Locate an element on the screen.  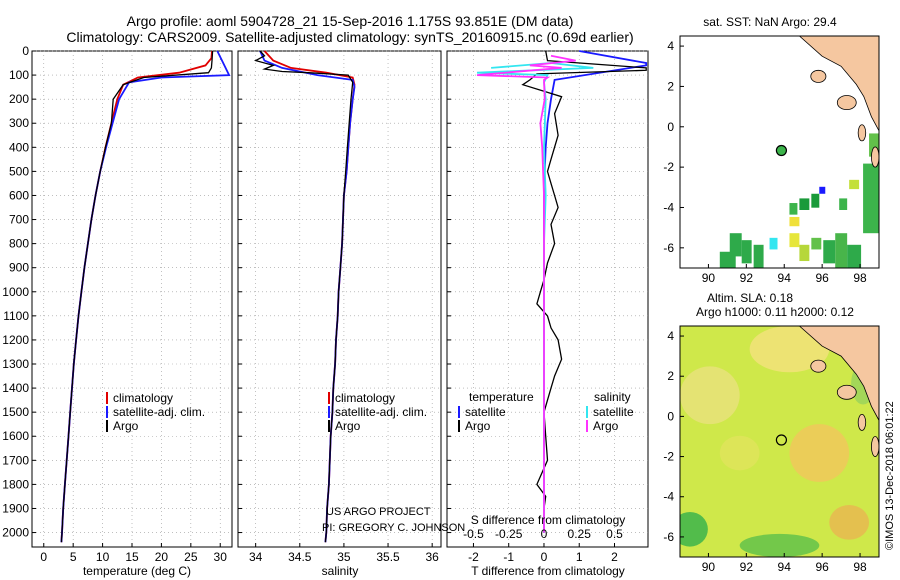
sst-map-panel: 90 92 94 96 98 4 2 0 -2 -4 -6 is located at coordinates (771, 160).